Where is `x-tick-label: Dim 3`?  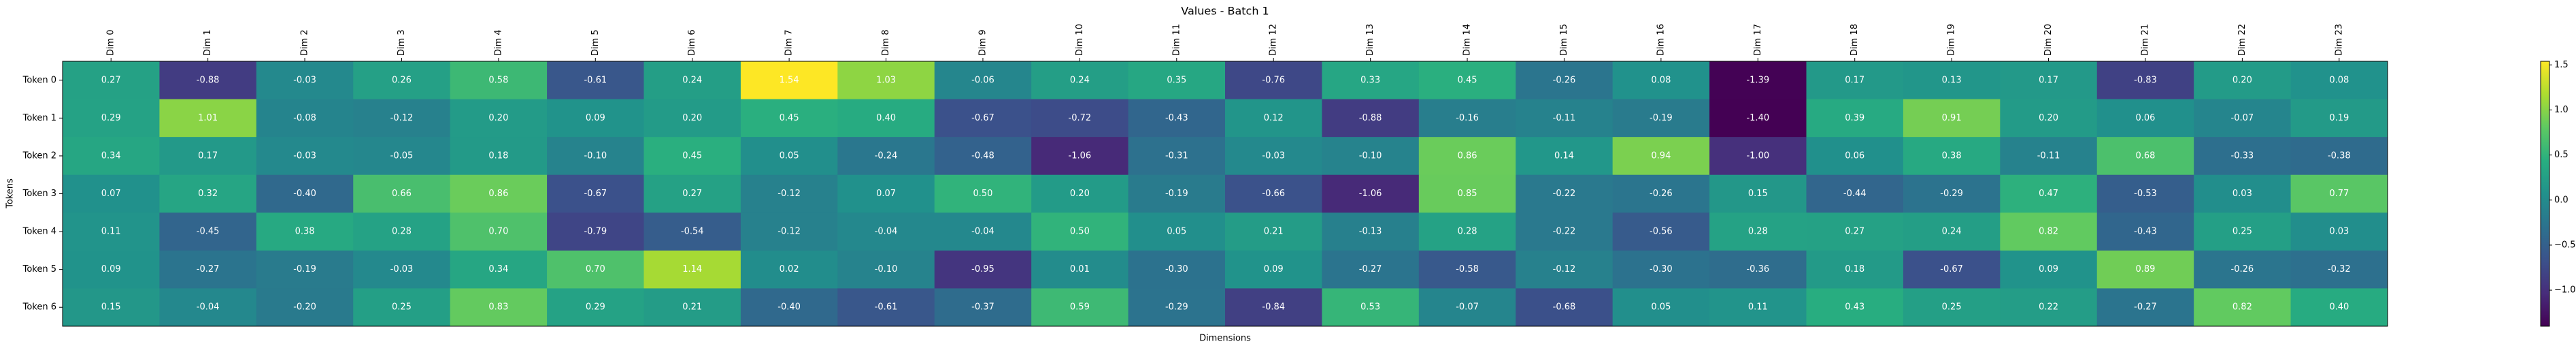 x-tick-label: Dim 3 is located at coordinates (402, 42).